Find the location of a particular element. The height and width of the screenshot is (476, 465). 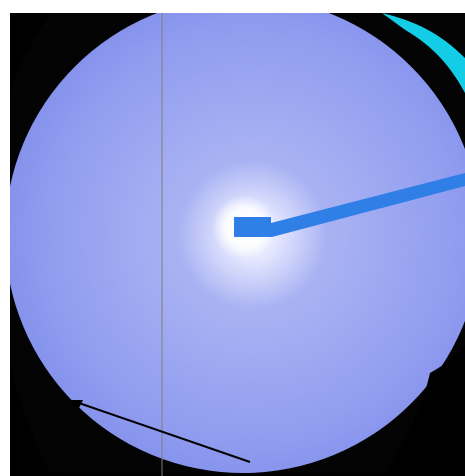

detector-shadow-bottom-right is located at coordinates (424, 411).